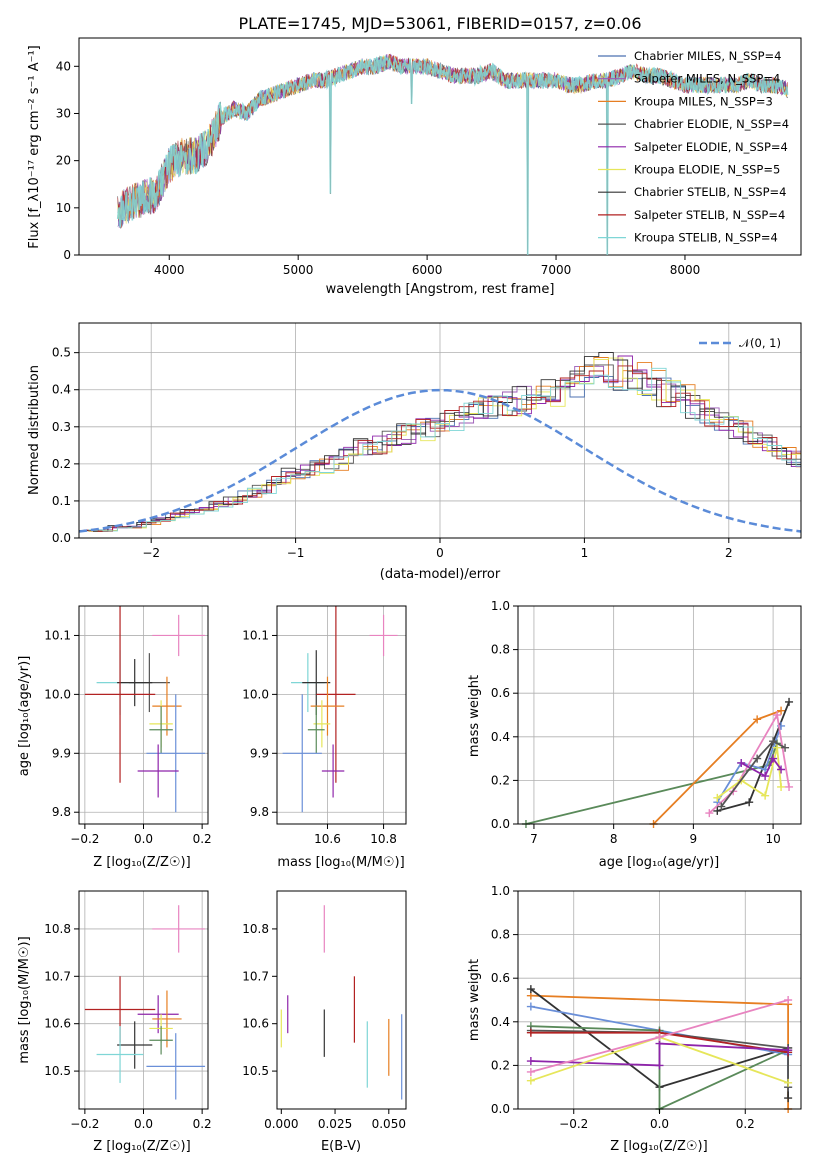  I want to click on age_vs_z-ytick-label: 9.8, so click(61, 812).